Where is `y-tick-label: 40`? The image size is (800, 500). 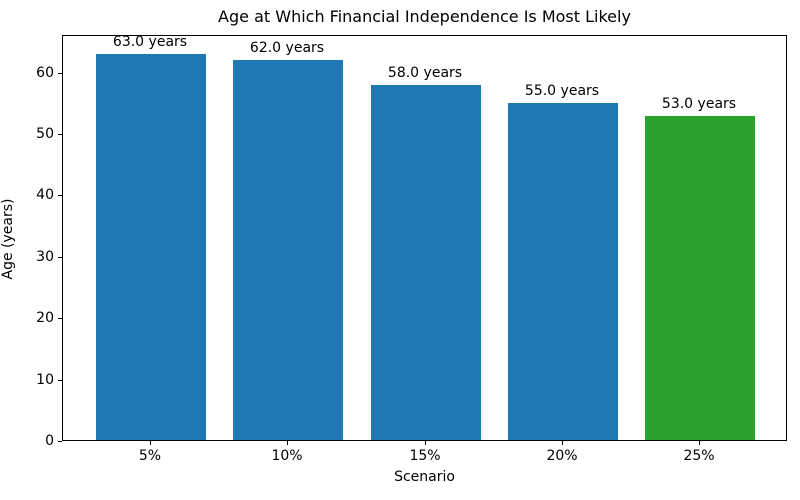 y-tick-label: 40 is located at coordinates (45, 195).